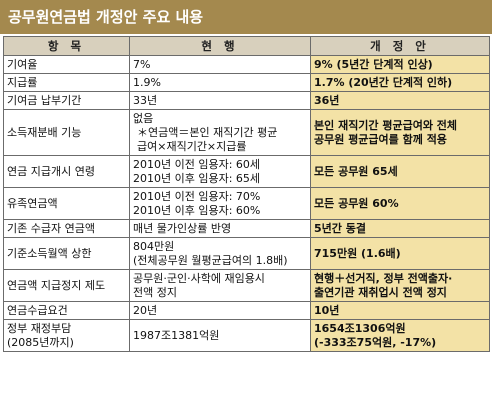  I want to click on proposed-text: 출연기관 재취업시 전액 정지, so click(380, 292).